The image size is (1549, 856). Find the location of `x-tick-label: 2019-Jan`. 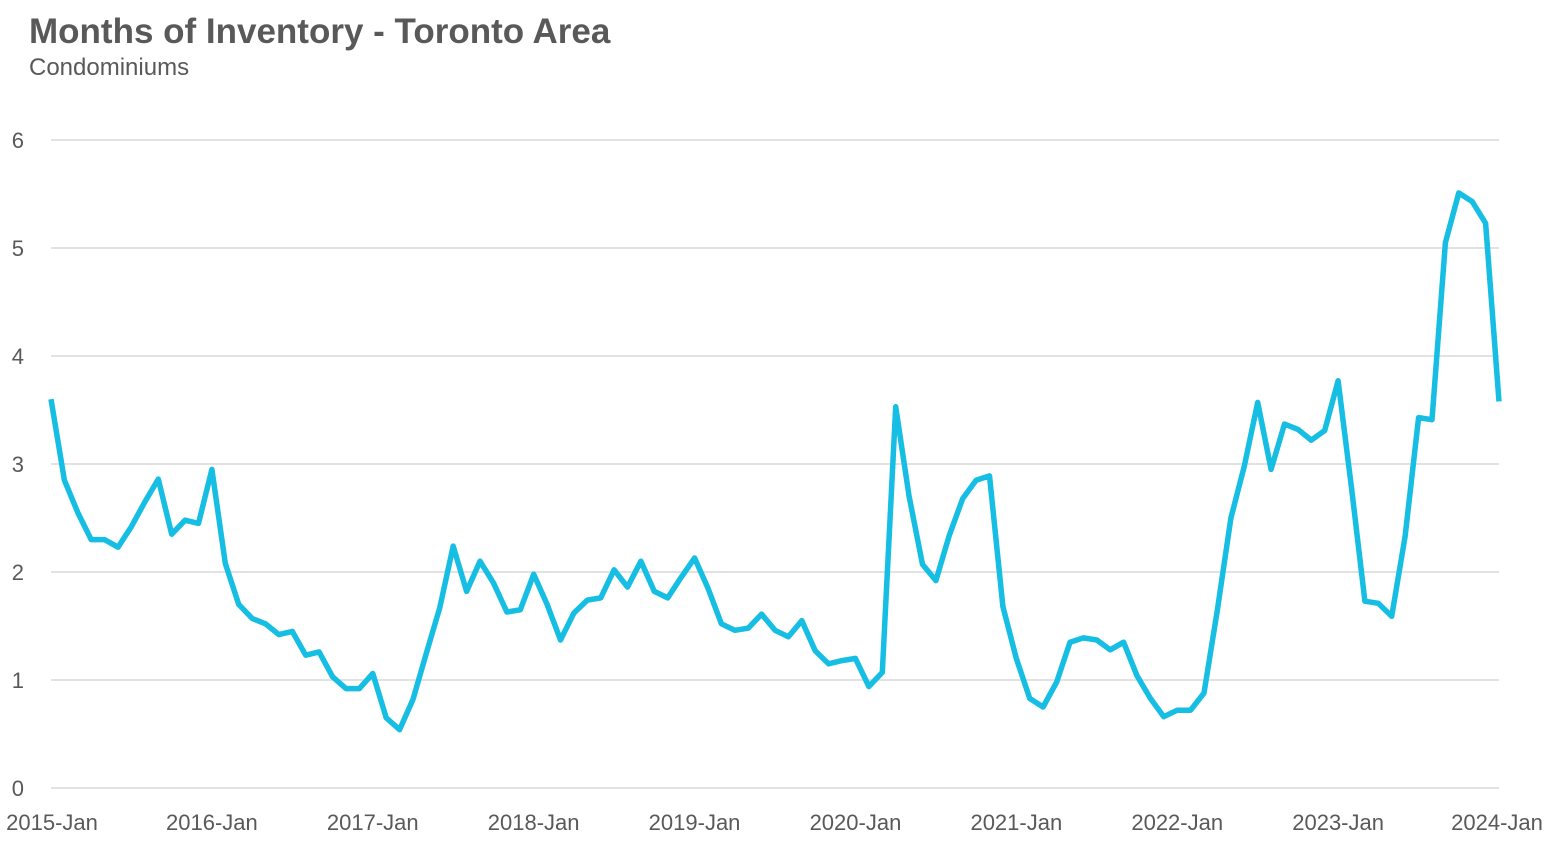

x-tick-label: 2019-Jan is located at coordinates (695, 822).